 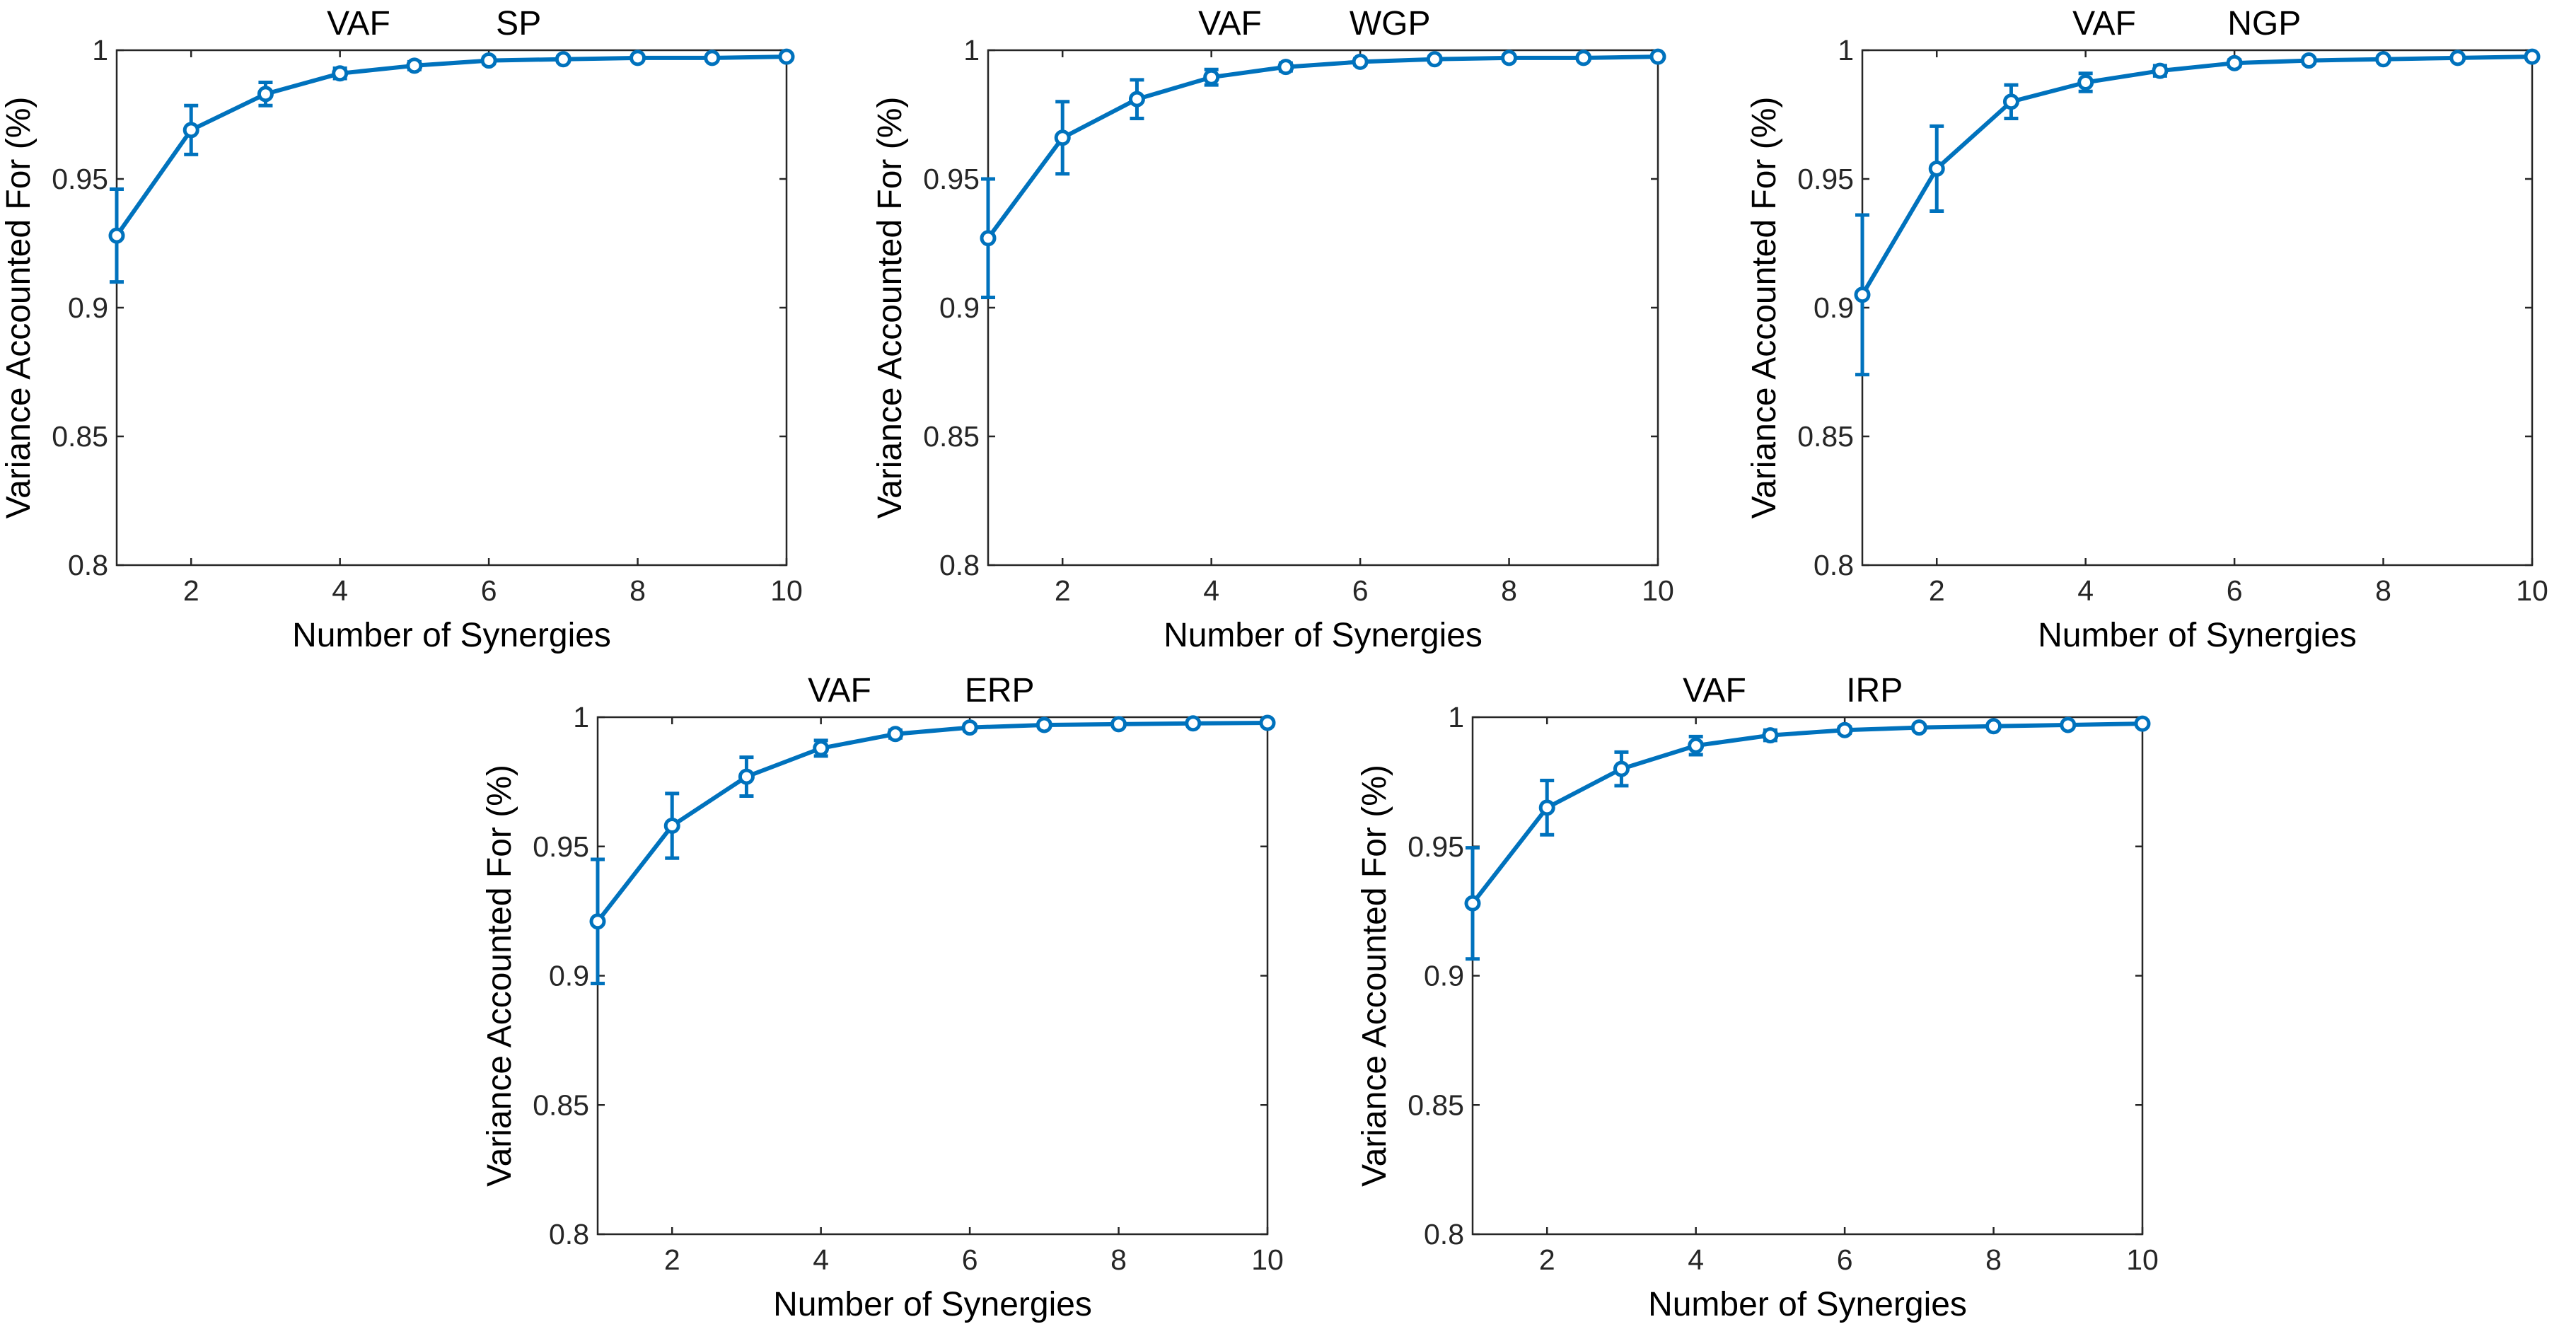 What do you see at coordinates (1874, 690) in the screenshot?
I see `chart-title-right: IRP` at bounding box center [1874, 690].